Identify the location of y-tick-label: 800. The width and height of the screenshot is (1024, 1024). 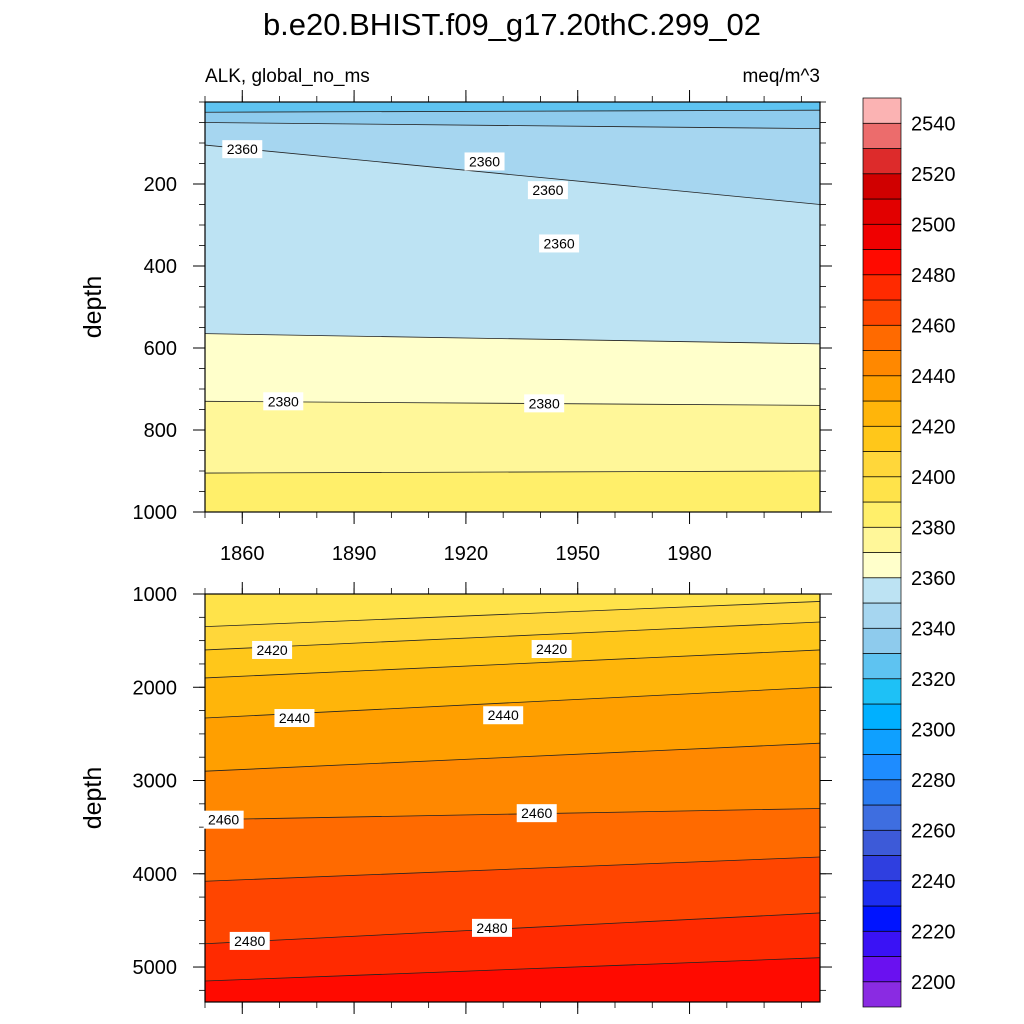
(160, 431).